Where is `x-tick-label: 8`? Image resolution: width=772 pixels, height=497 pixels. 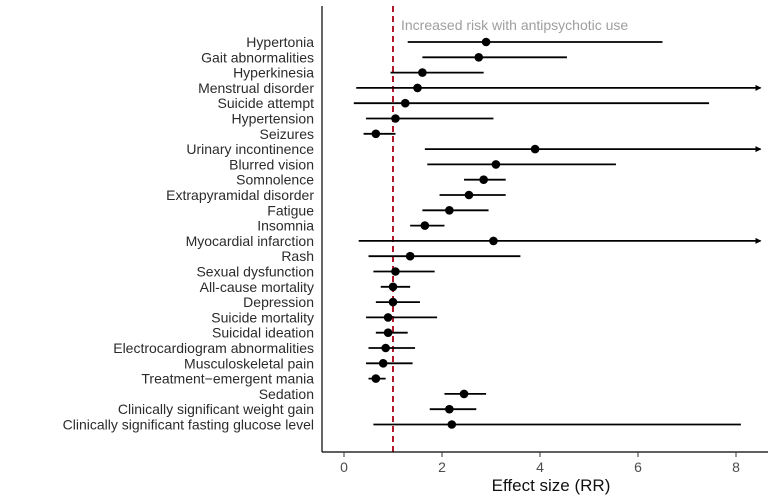 x-tick-label: 8 is located at coordinates (736, 467).